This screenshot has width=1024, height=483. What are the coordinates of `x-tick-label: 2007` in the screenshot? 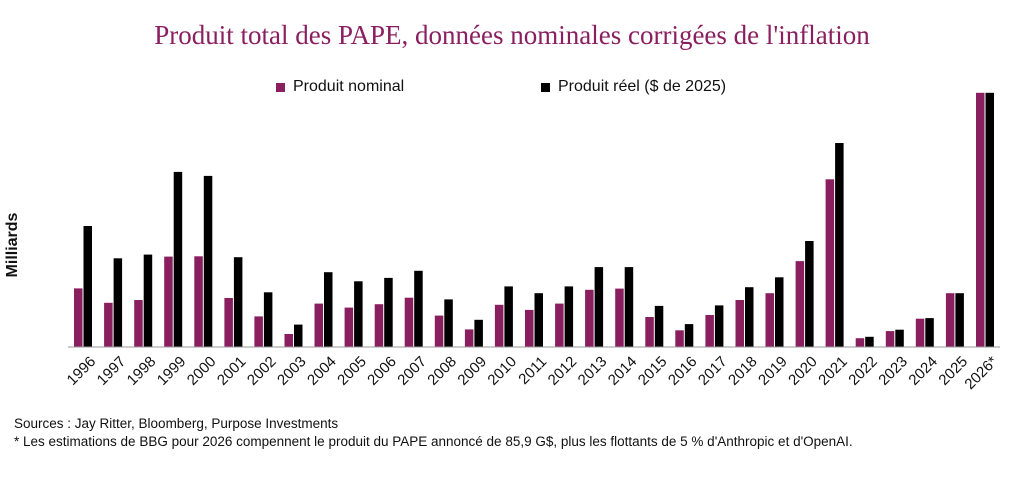 It's located at (412, 371).